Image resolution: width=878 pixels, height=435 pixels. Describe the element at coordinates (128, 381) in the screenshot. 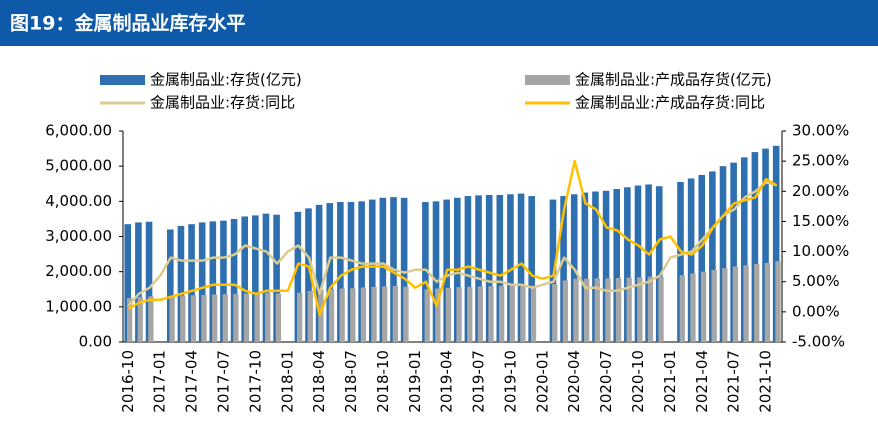

I see `x-tick-label: 2016-10` at that location.